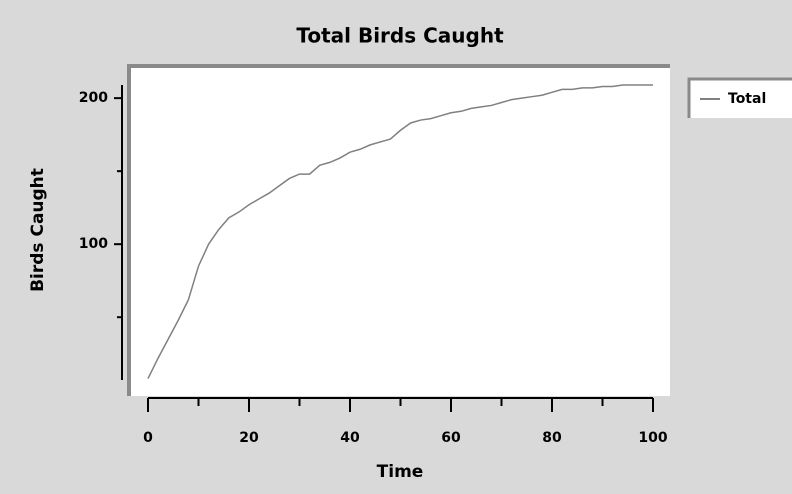  What do you see at coordinates (747, 99) in the screenshot?
I see `legend-label: Total` at bounding box center [747, 99].